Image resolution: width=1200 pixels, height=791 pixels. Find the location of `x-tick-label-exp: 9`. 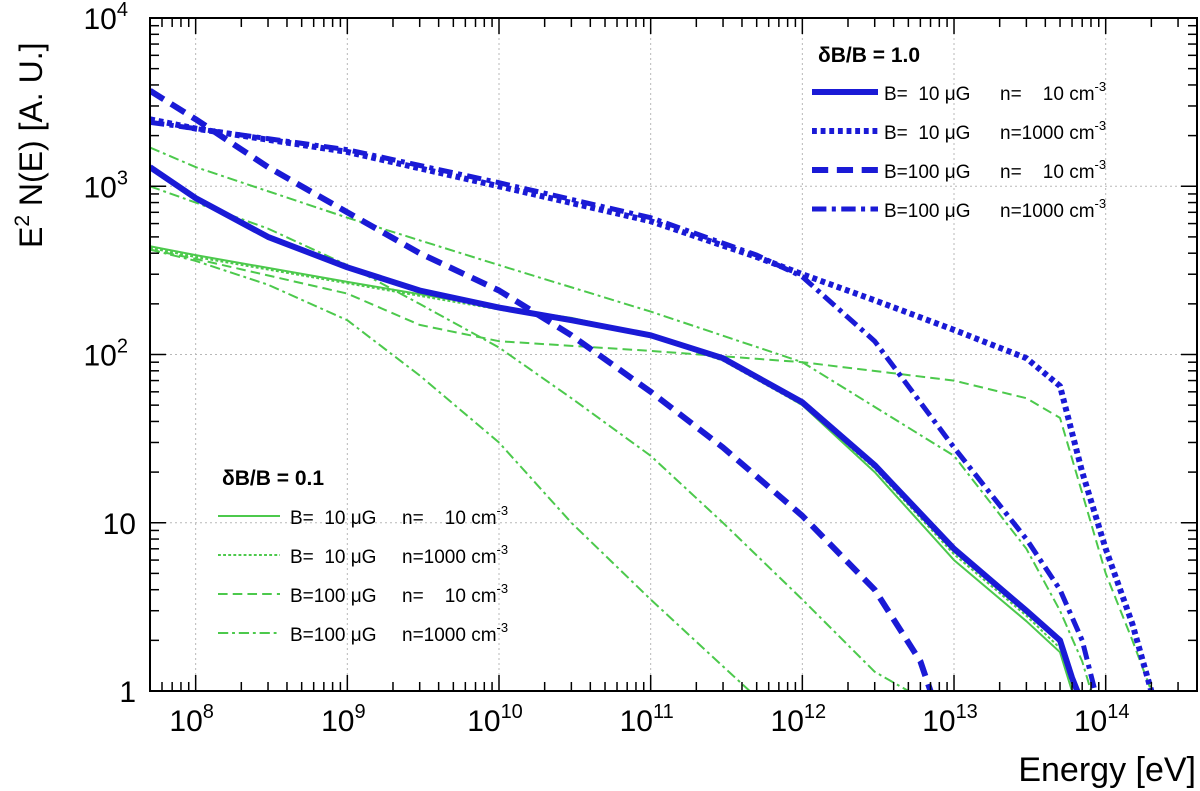

x-tick-label-exp: 9 is located at coordinates (359, 712).